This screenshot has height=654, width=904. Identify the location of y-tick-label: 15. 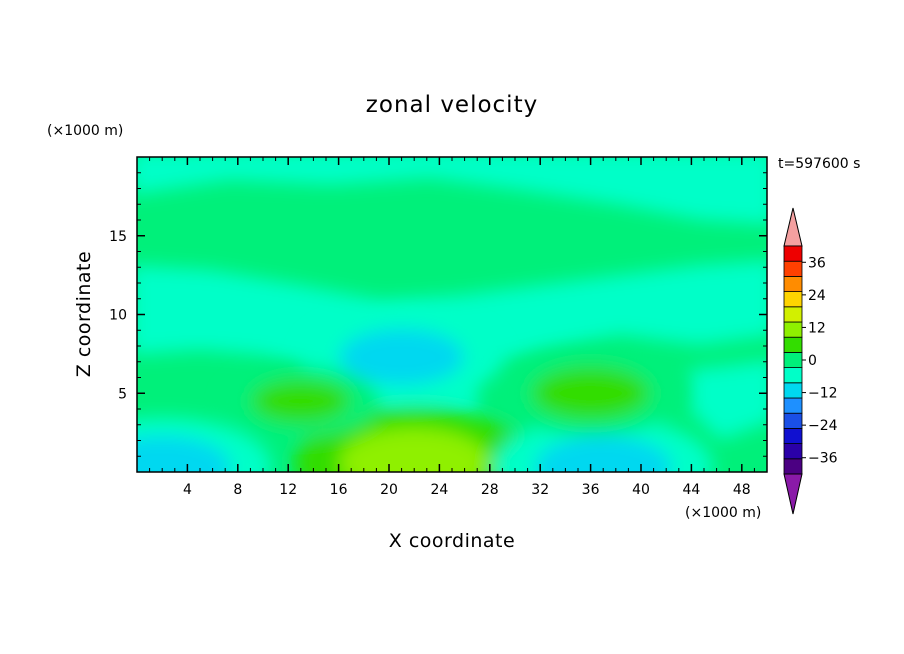
(118, 237).